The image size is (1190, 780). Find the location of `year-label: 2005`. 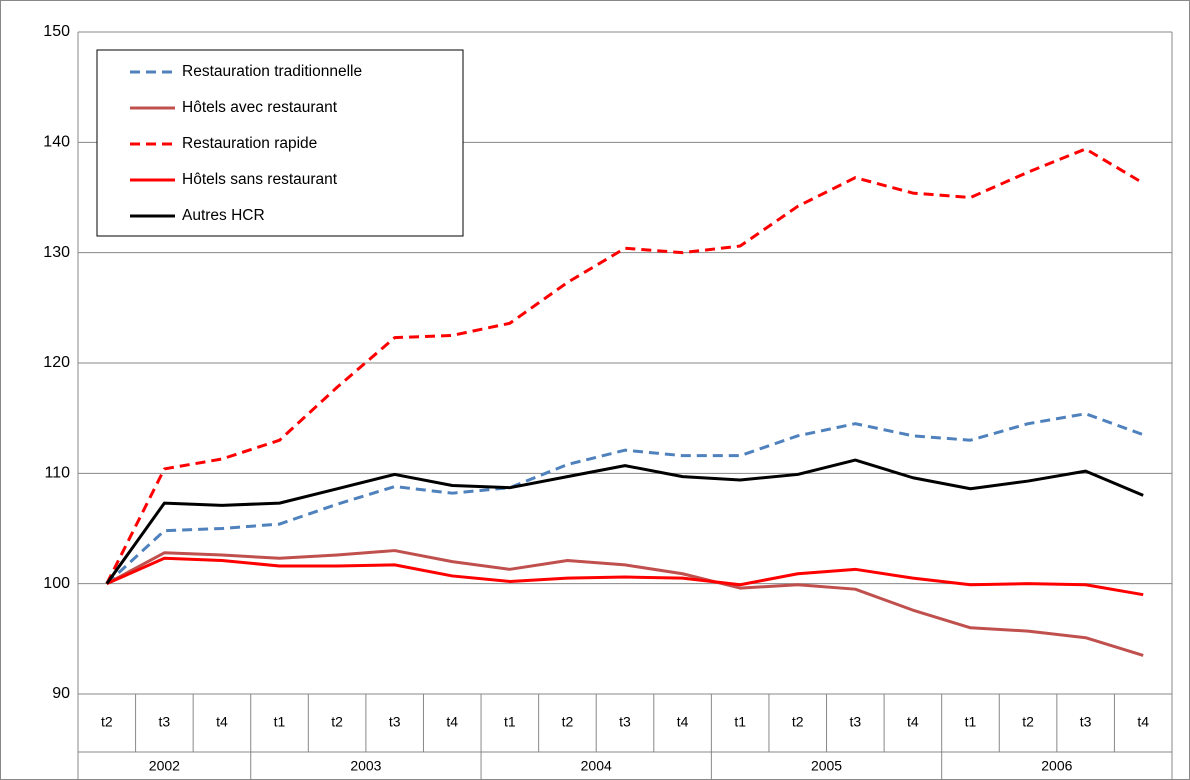

year-label: 2005 is located at coordinates (826, 766).